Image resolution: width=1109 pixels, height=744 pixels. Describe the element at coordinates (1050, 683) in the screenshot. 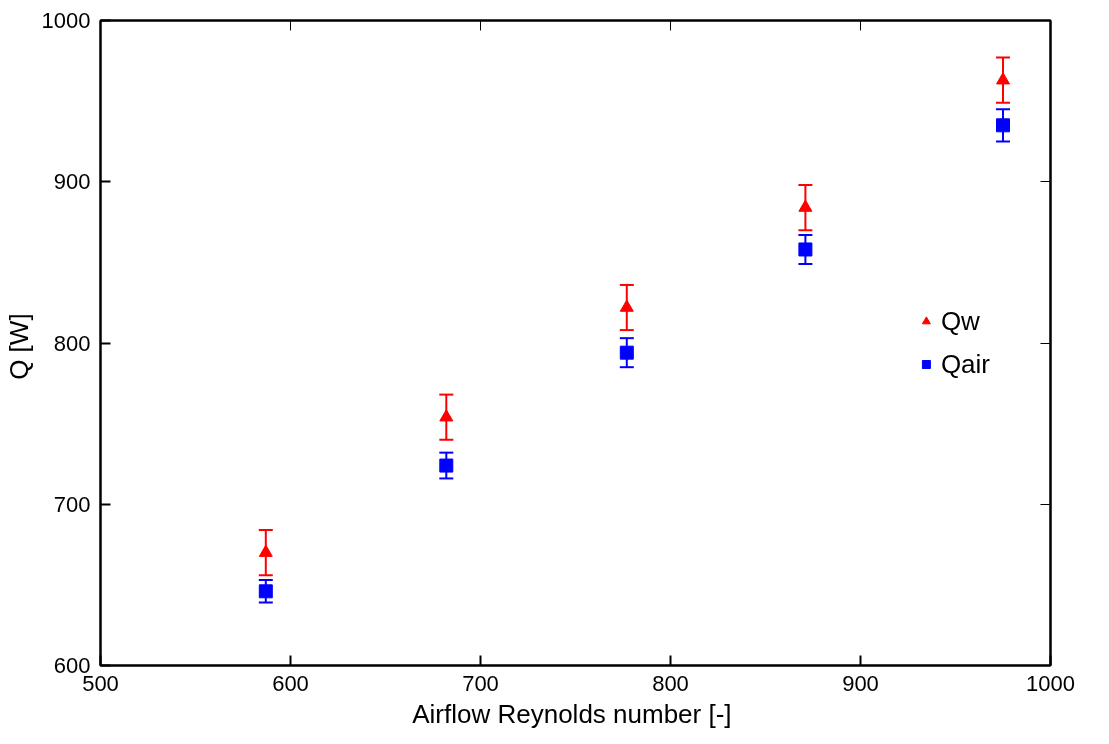

I see `x-tick-label: 1000` at that location.